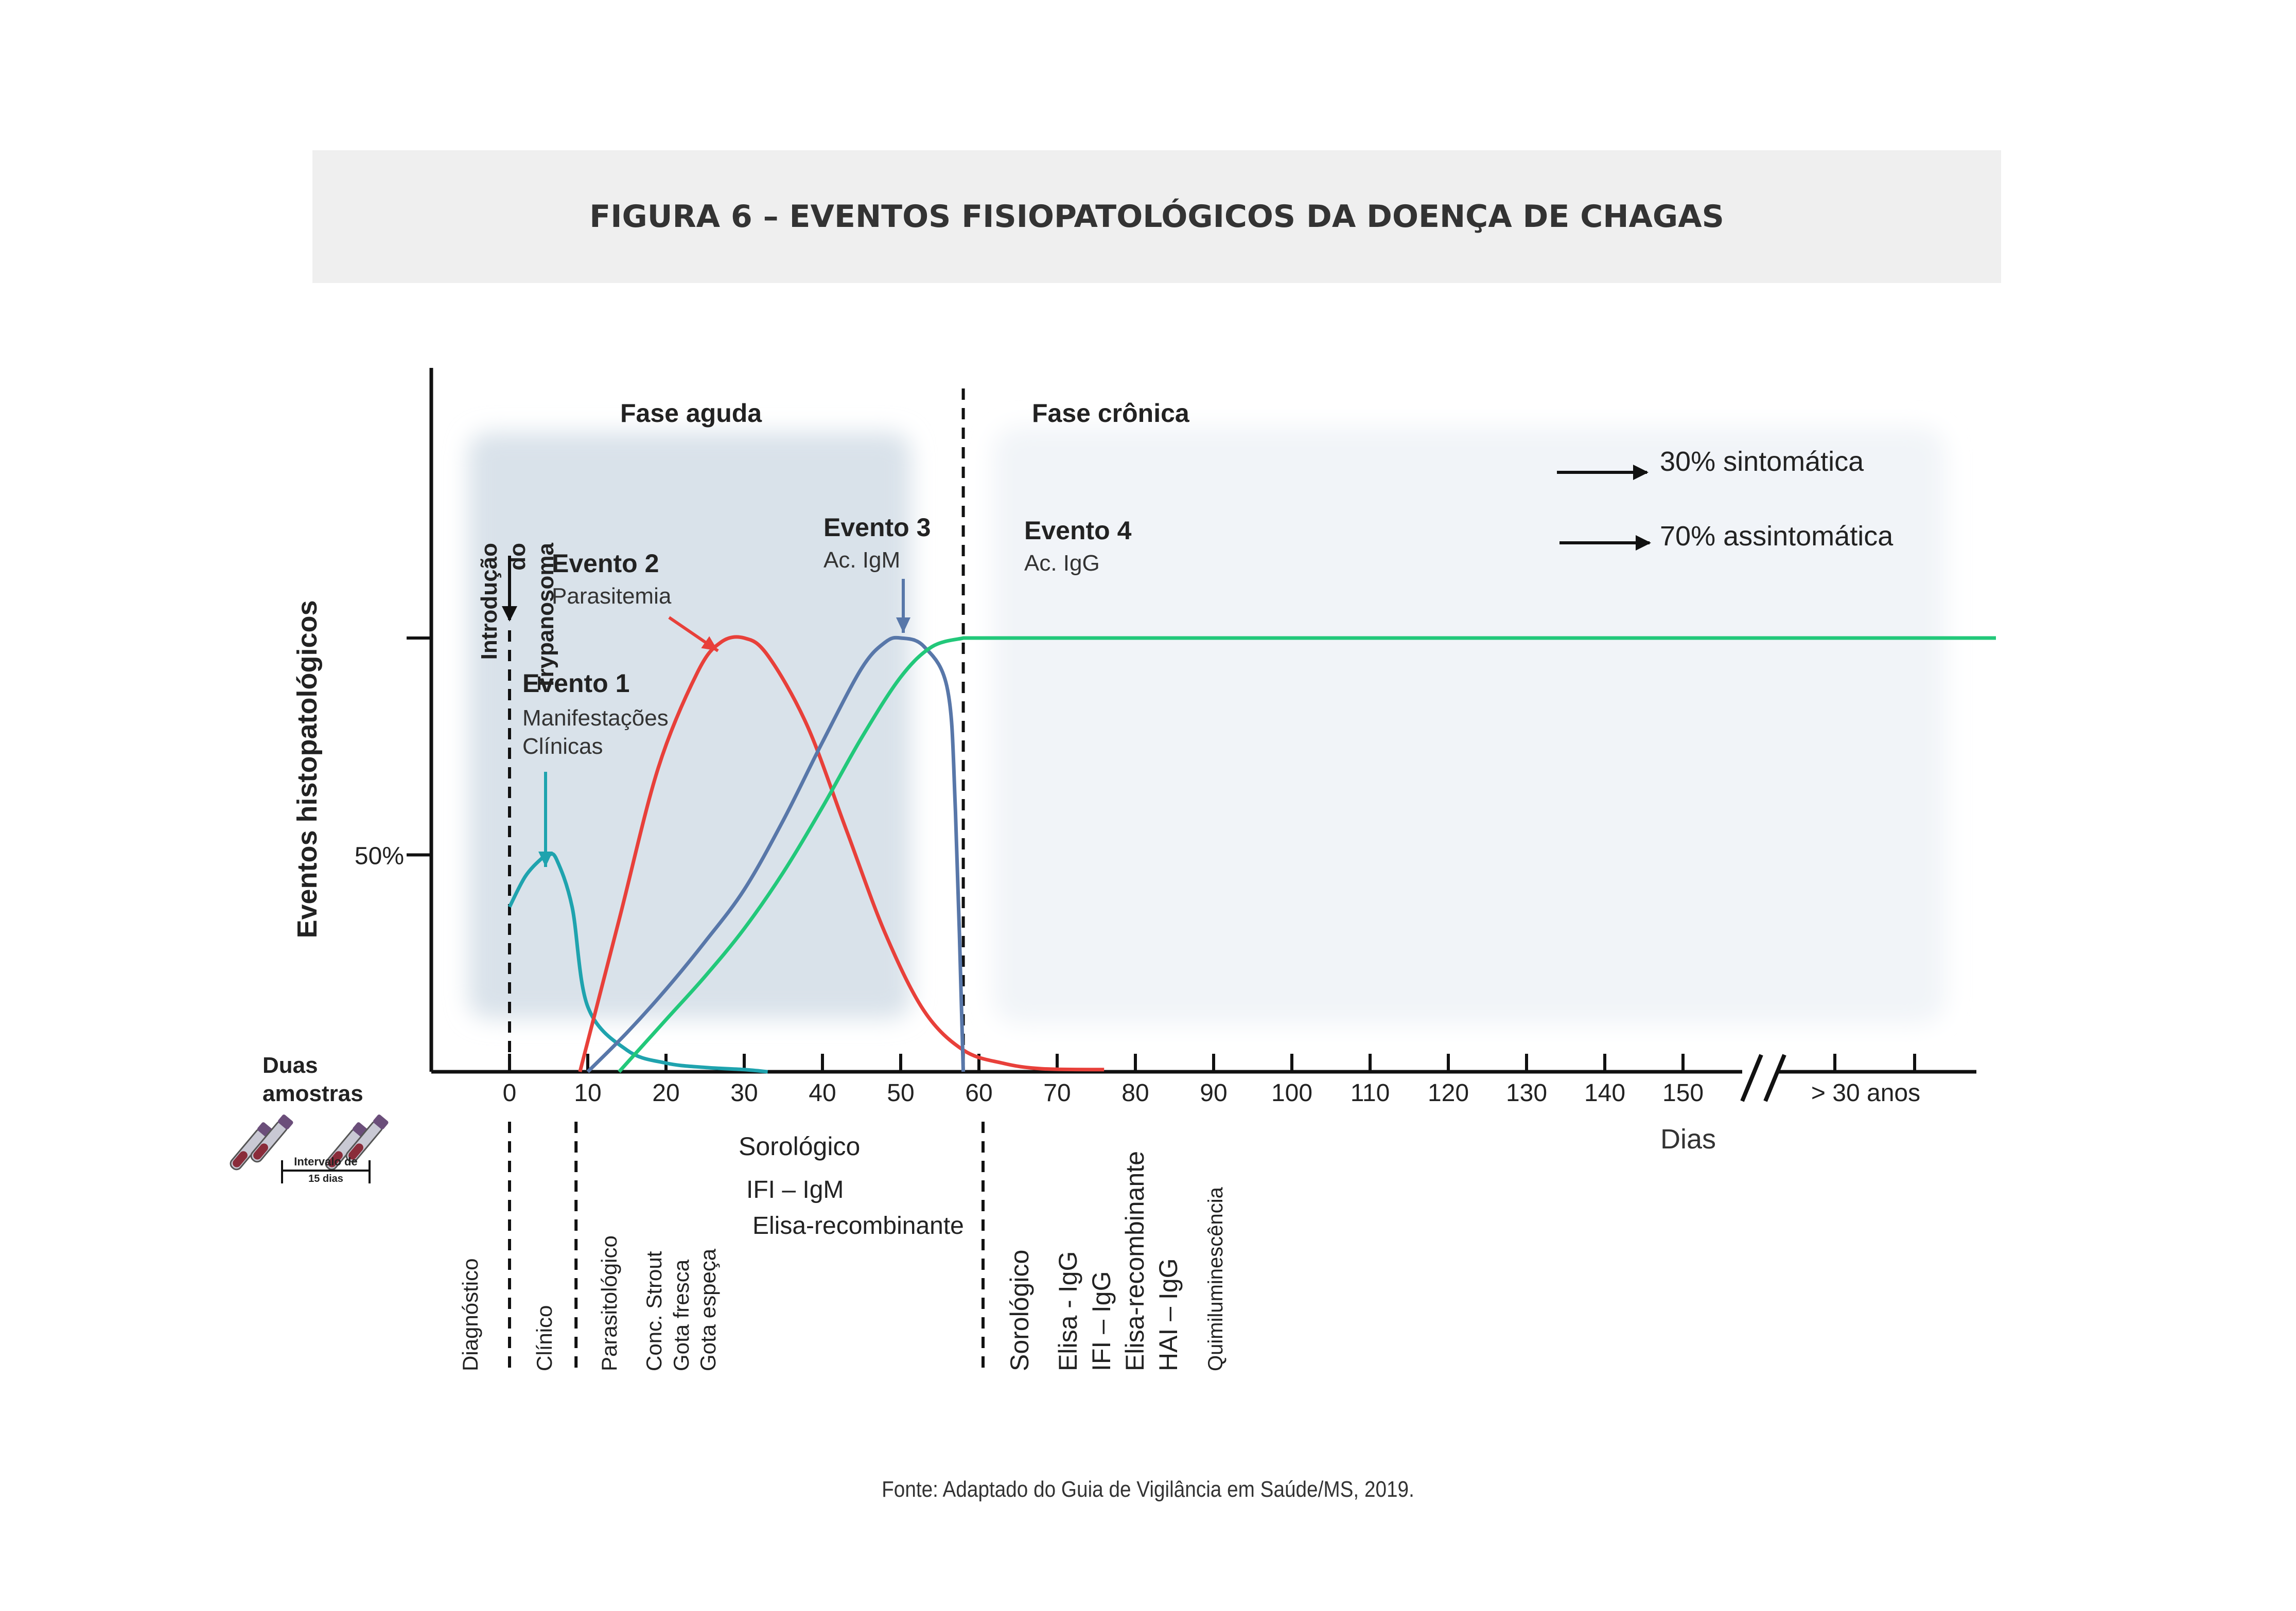 The image size is (2296, 1611). Describe the element at coordinates (1134, 1261) in the screenshot. I see `diag-chronic-method: Elisa-recombinante` at that location.